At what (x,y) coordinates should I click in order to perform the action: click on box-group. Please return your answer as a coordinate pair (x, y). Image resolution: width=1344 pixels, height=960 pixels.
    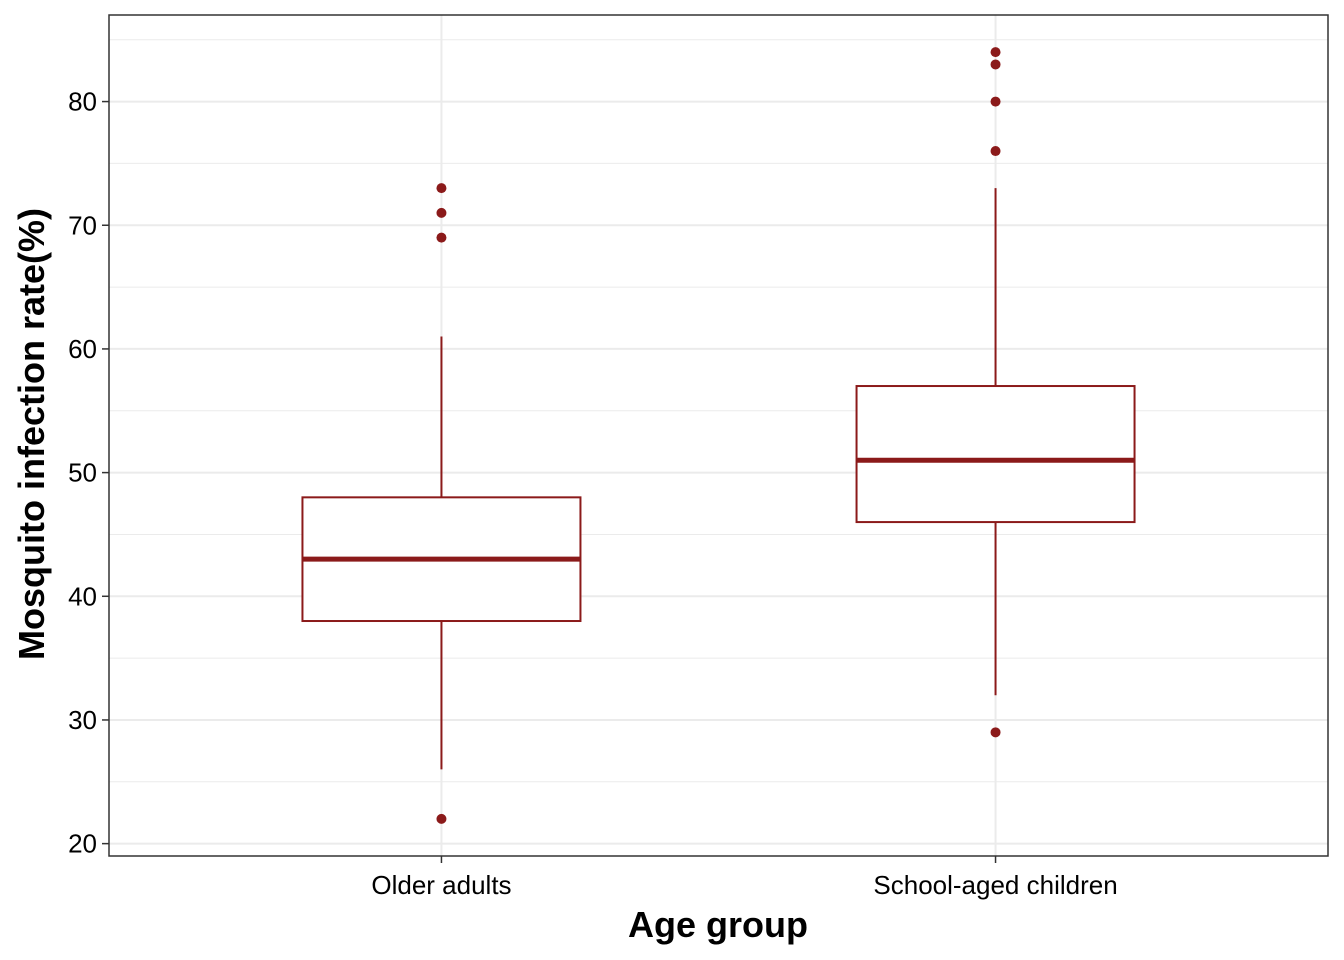
    Looking at the image, I should click on (441, 503).